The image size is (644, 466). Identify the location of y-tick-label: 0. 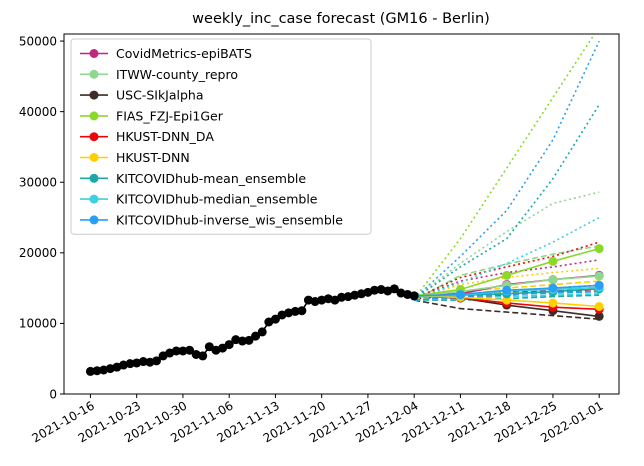
(53, 394).